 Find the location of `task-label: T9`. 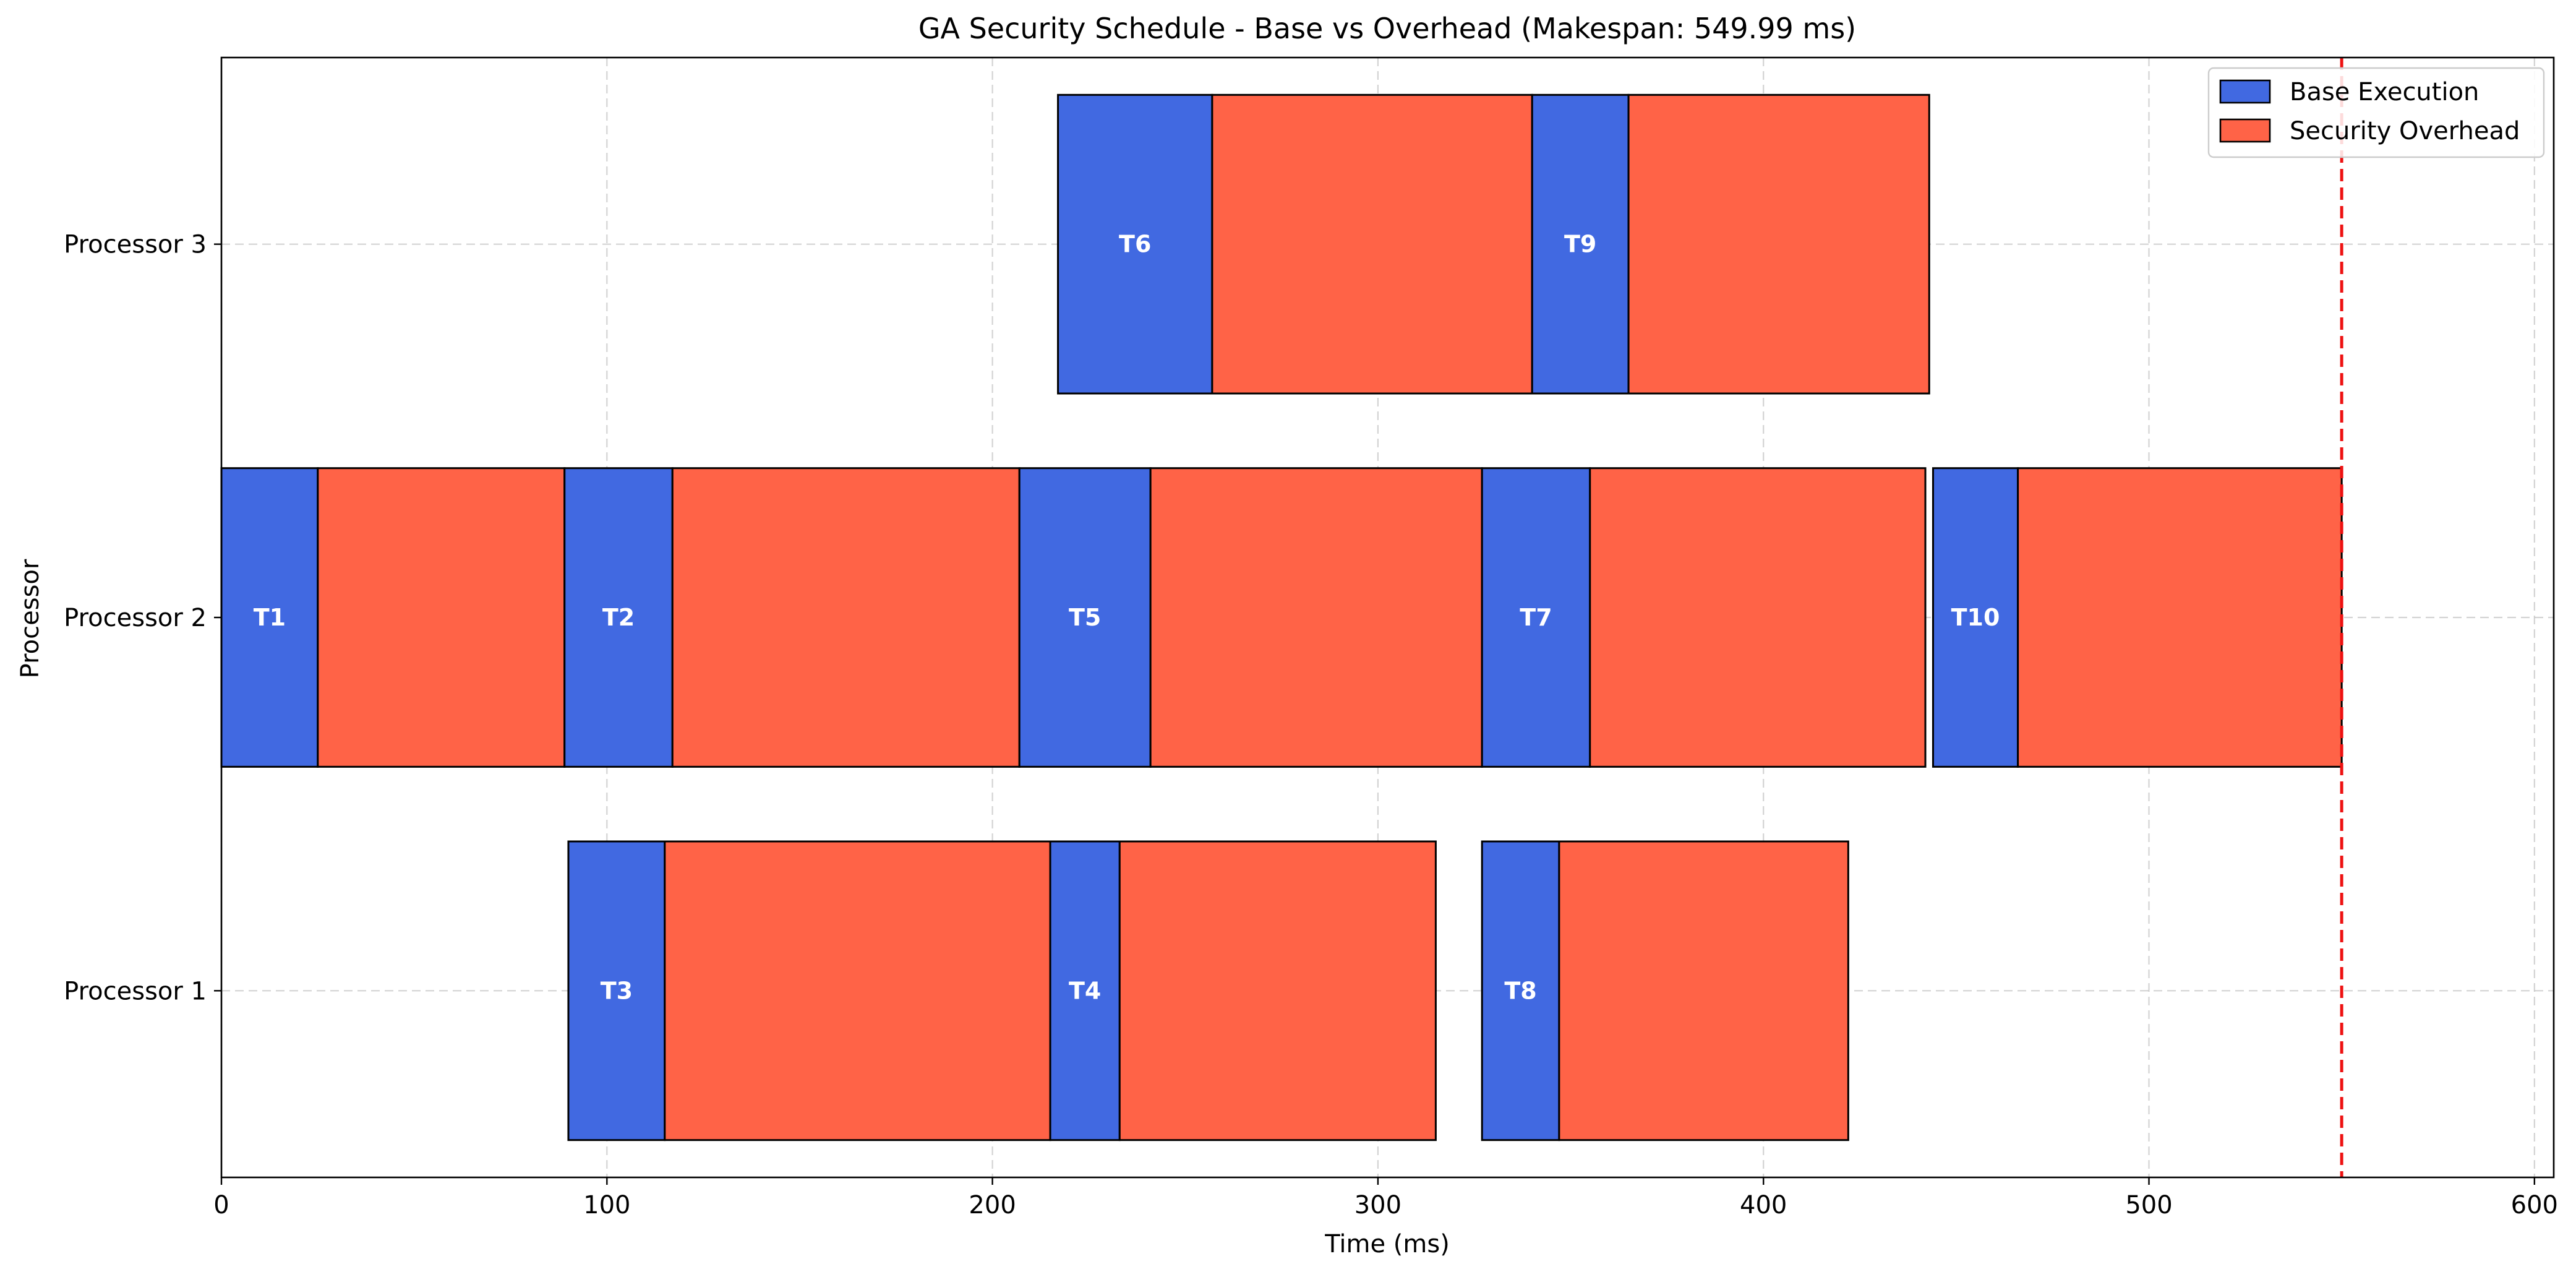

task-label: T9 is located at coordinates (1580, 244).